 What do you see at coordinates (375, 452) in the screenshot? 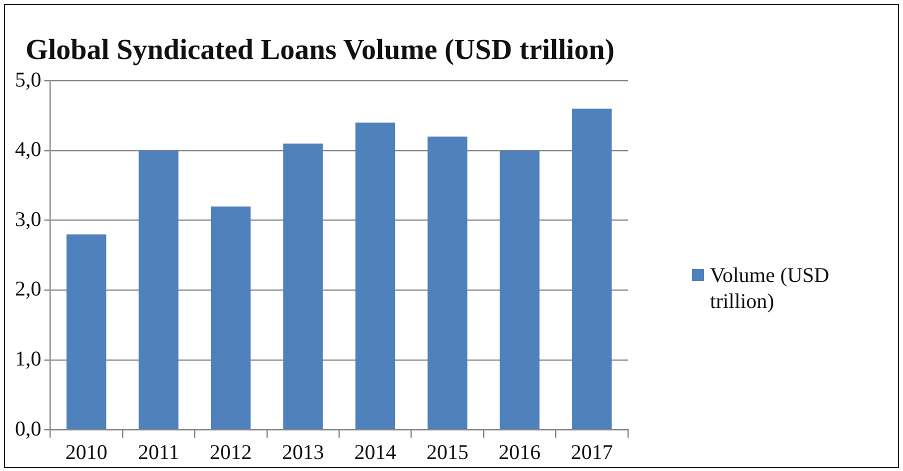
I see `x-tick-label: 2014` at bounding box center [375, 452].